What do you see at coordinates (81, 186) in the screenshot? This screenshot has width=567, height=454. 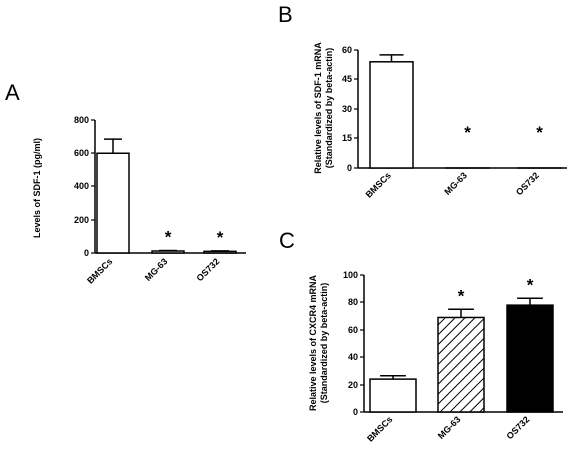 I see `y-tick-label: 400` at bounding box center [81, 186].